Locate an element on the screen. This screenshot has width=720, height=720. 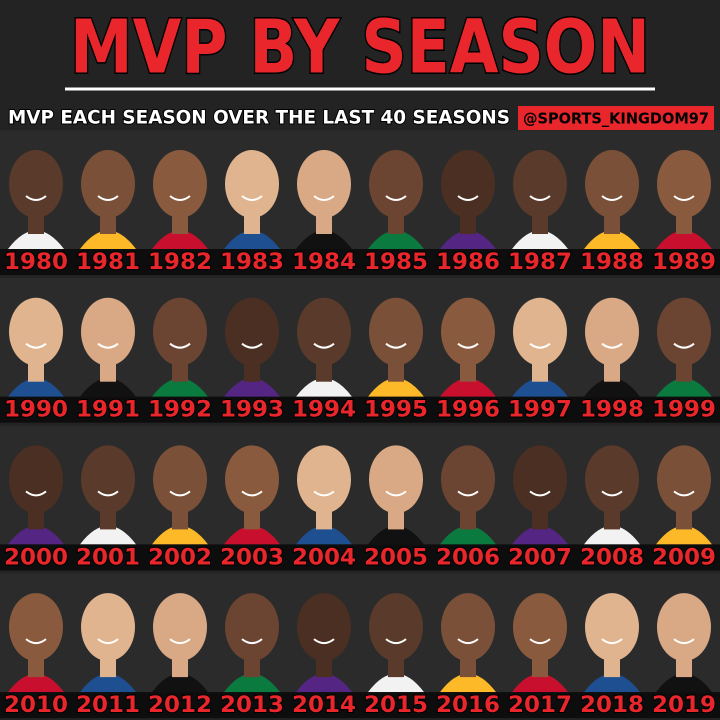
mvp-cell: 1998 is located at coordinates (612, 351).